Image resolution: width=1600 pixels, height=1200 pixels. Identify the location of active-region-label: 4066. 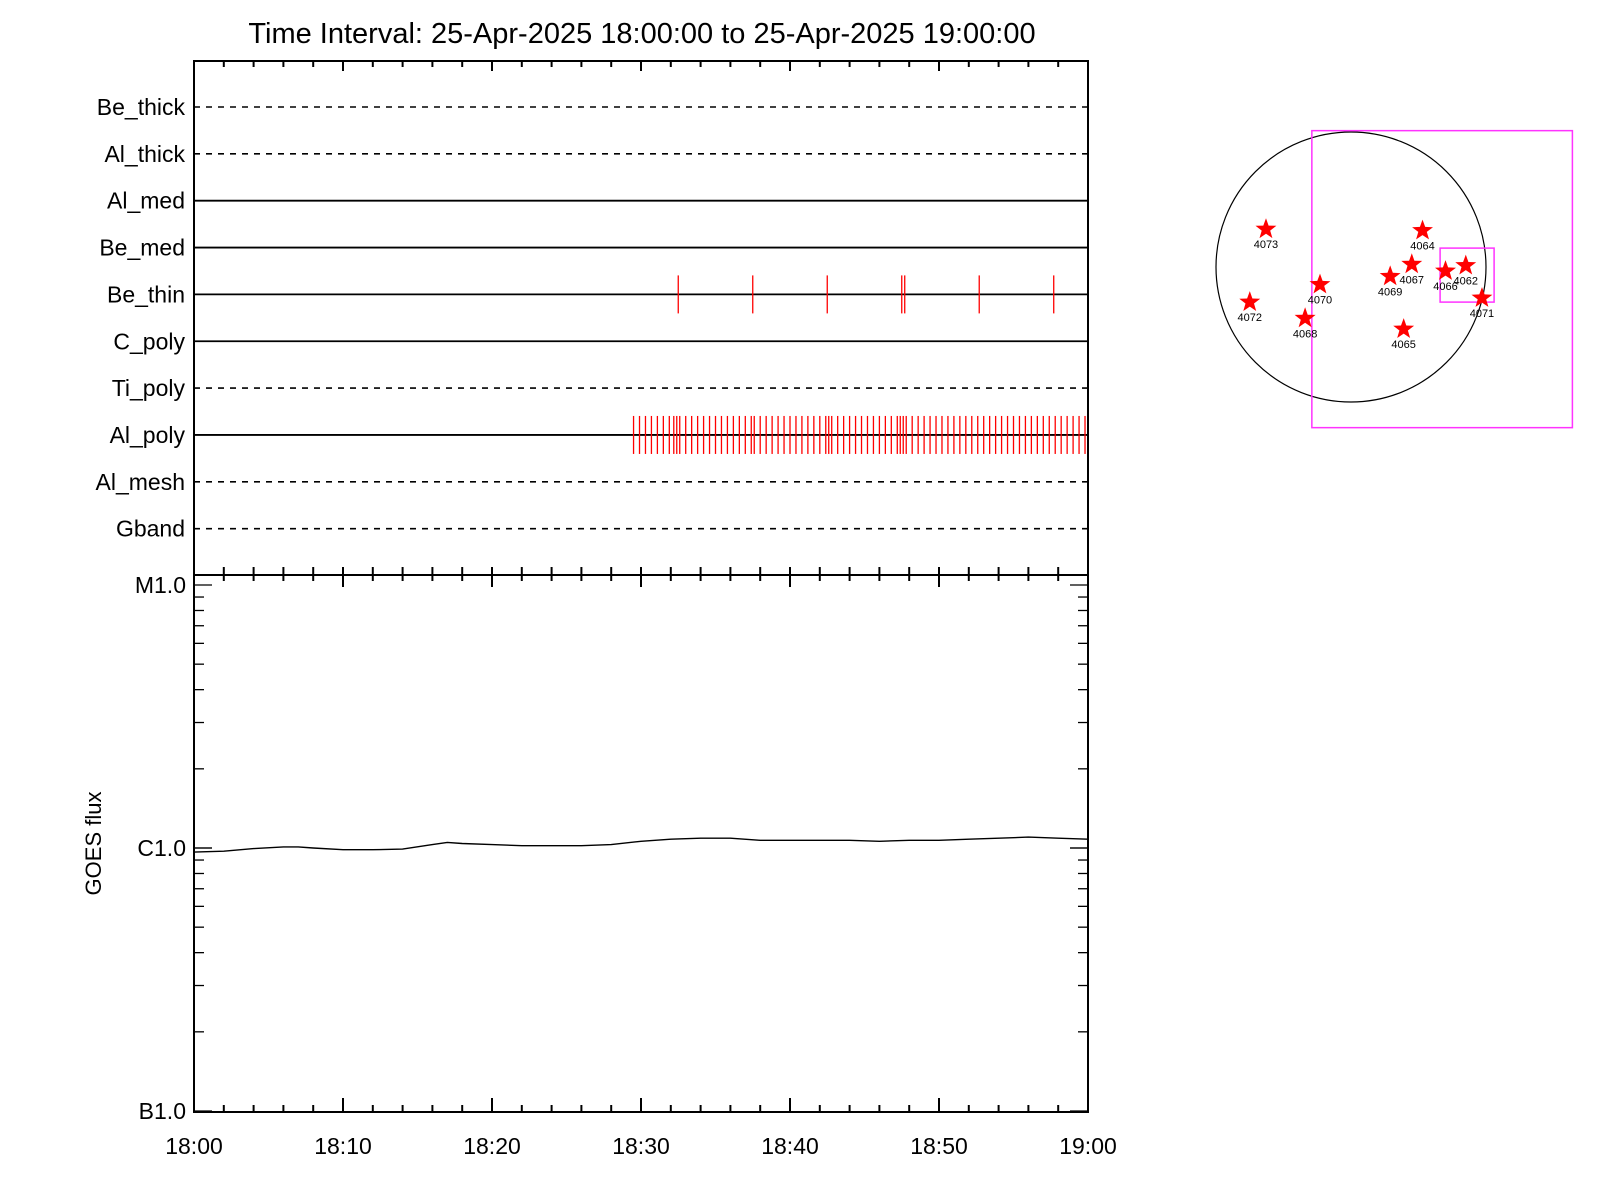
(1445, 287).